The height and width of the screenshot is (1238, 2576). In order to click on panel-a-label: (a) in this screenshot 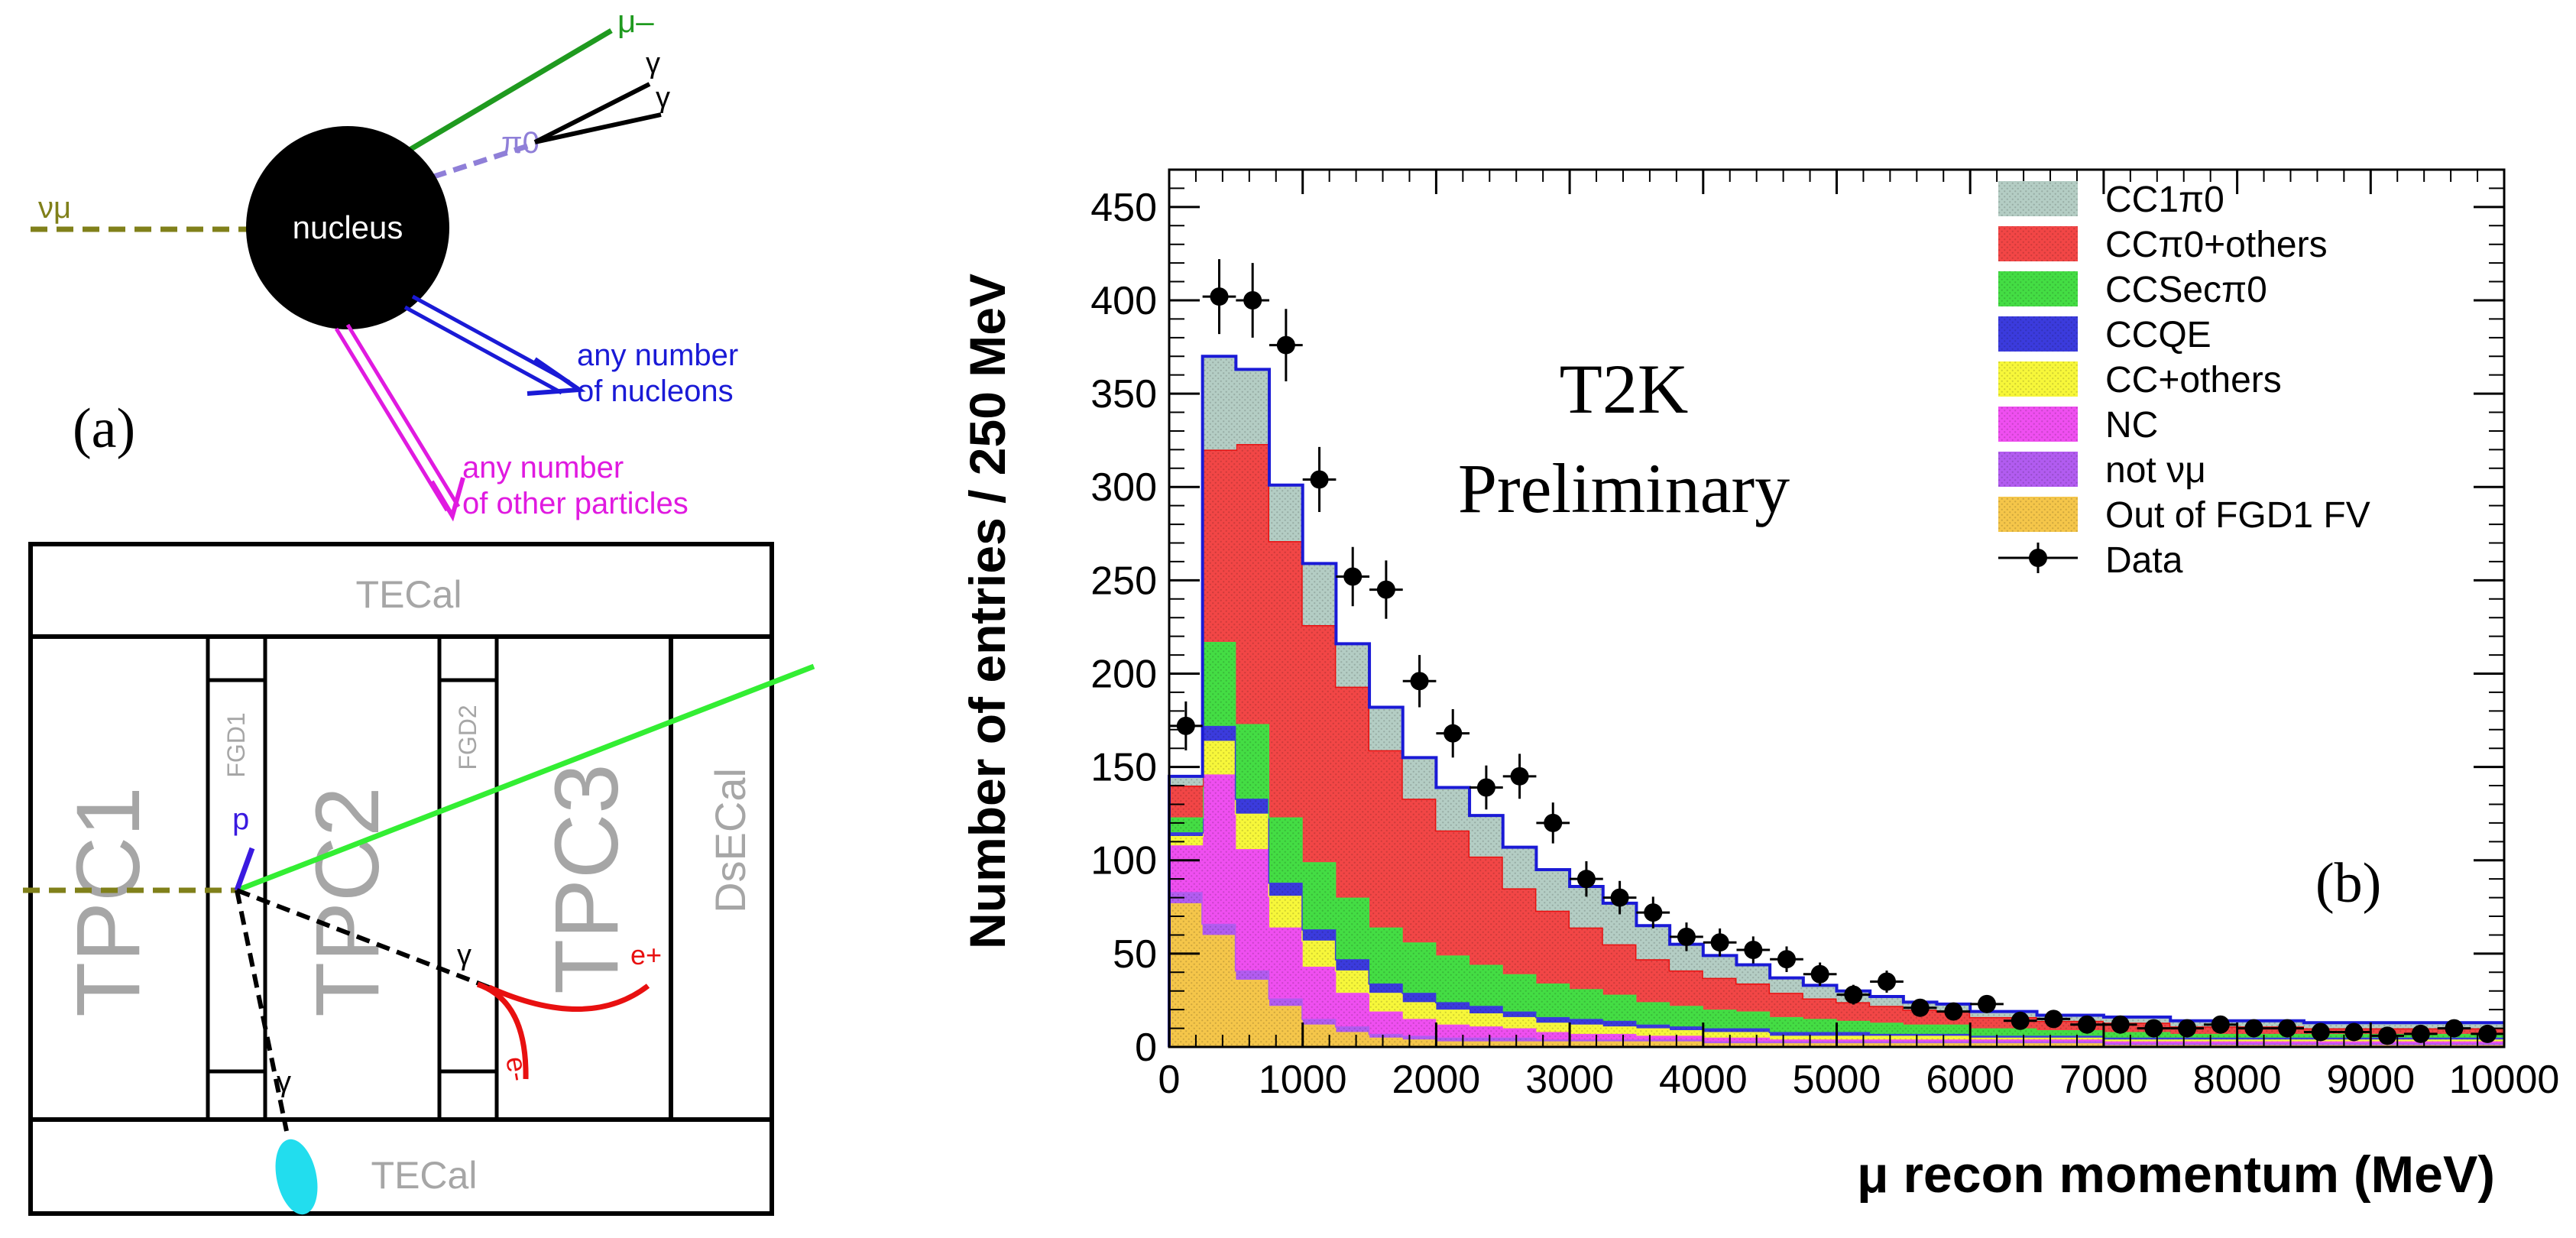, I will do `click(104, 428)`.